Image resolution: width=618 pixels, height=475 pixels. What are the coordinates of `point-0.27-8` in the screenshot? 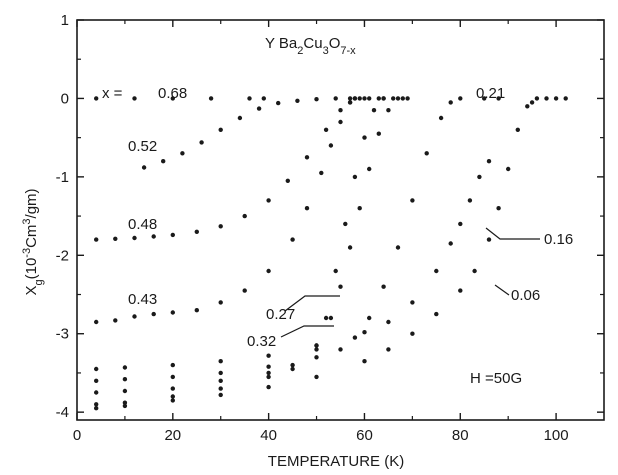 It's located at (340, 286).